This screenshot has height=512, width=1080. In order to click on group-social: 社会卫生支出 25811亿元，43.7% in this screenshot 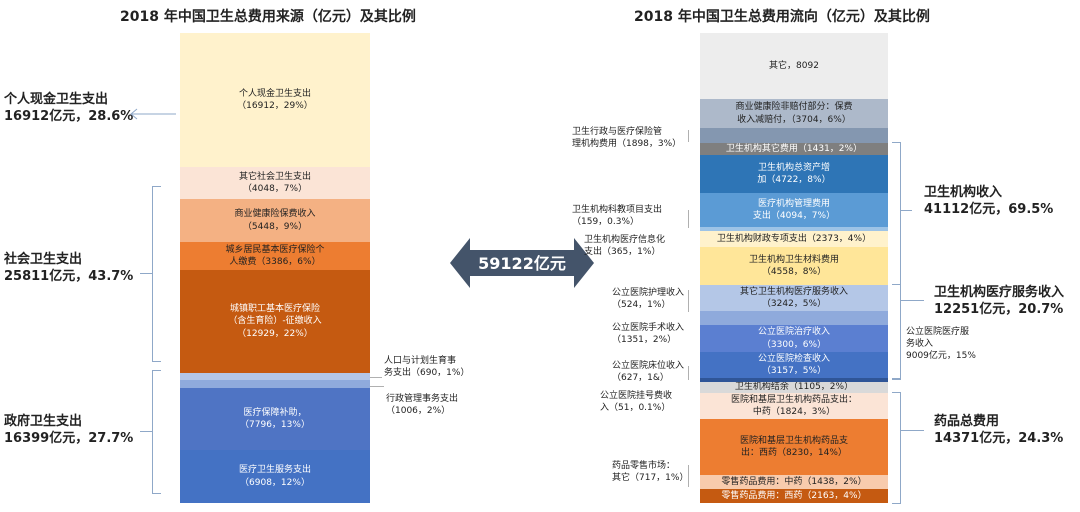, I will do `click(69, 268)`.